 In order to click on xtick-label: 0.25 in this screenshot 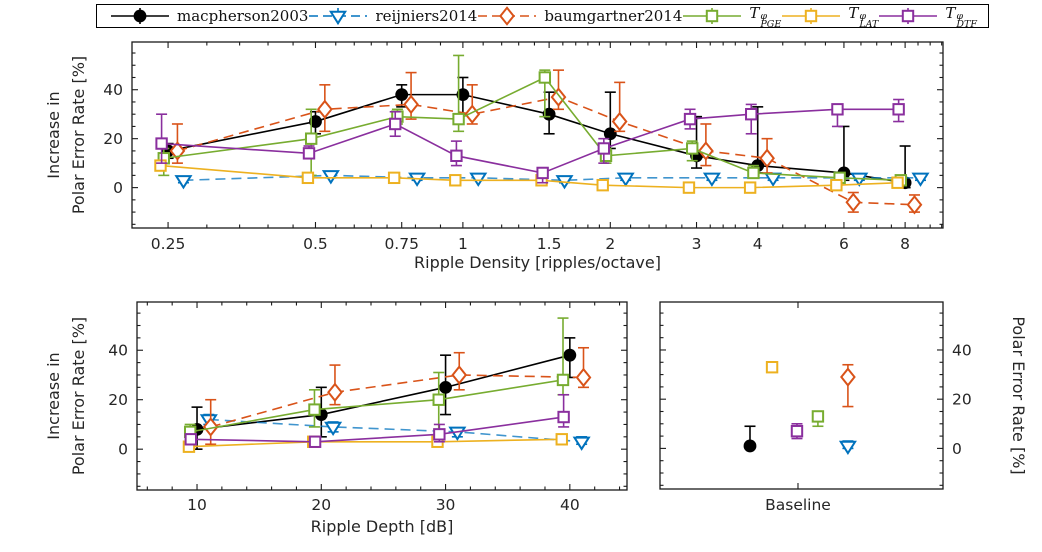, I will do `click(168, 244)`.